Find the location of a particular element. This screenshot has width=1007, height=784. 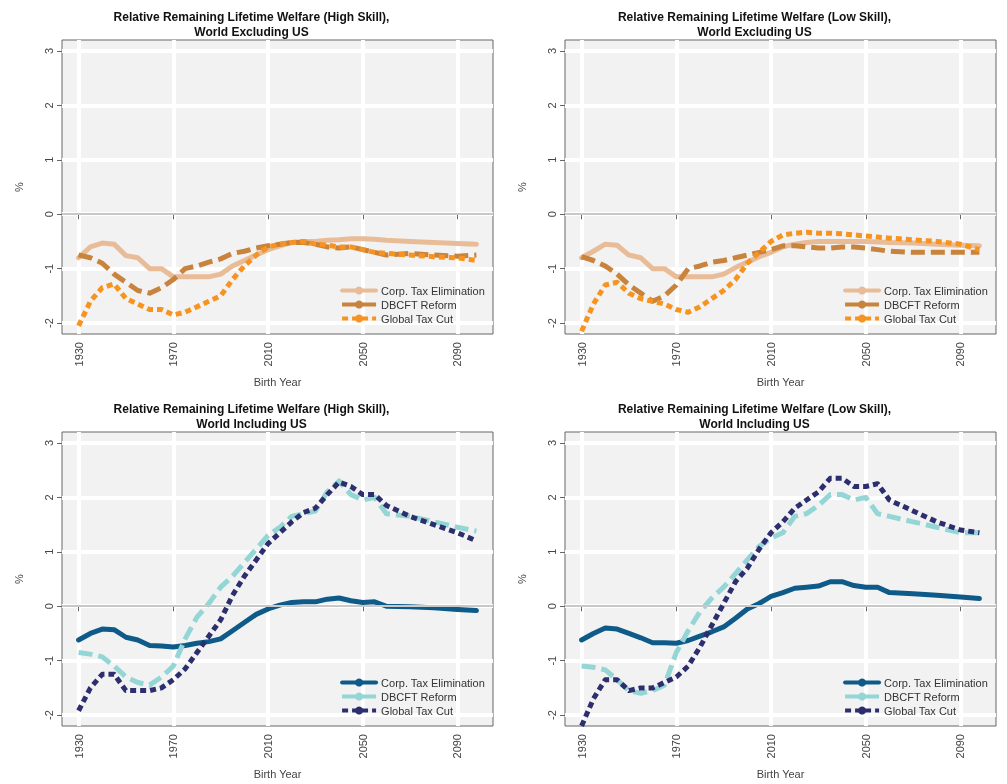

chart-title: Relative Remaining Lifetime Welfare (Low Skill), World Including US is located at coordinates (754, 416).